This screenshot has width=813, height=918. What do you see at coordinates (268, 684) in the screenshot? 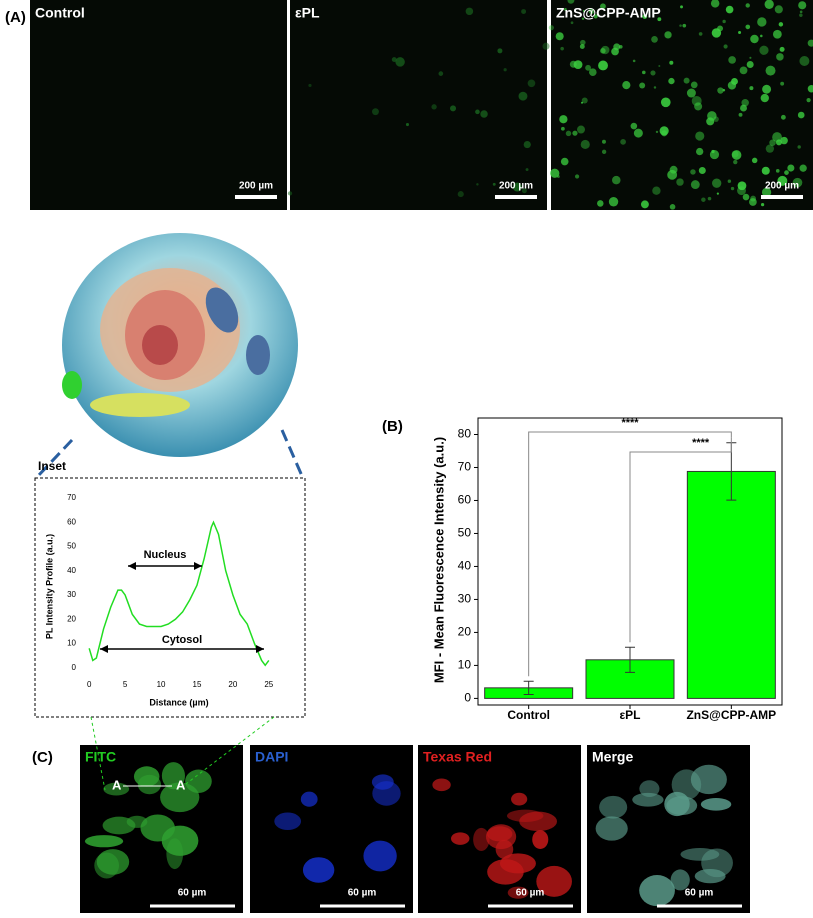
I see `x-tick-label: 25` at bounding box center [268, 684].